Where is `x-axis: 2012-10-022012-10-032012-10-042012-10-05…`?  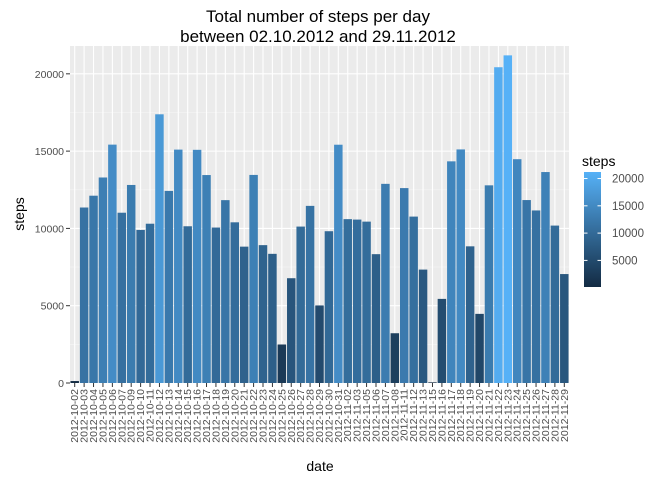 x-axis: 2012-10-022012-10-032012-10-042012-10-05… is located at coordinates (320, 413).